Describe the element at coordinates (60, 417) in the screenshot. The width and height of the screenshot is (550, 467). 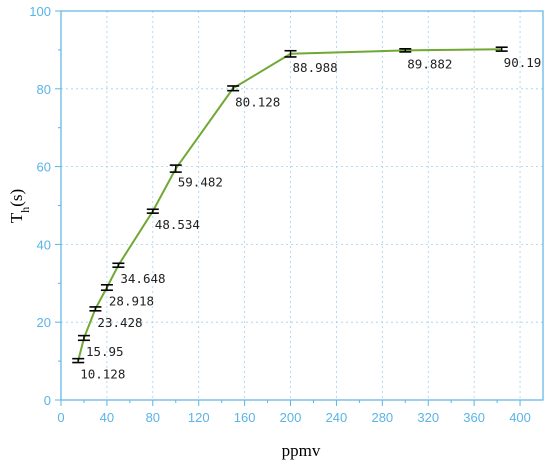
I see `x-tick-label: 0` at that location.